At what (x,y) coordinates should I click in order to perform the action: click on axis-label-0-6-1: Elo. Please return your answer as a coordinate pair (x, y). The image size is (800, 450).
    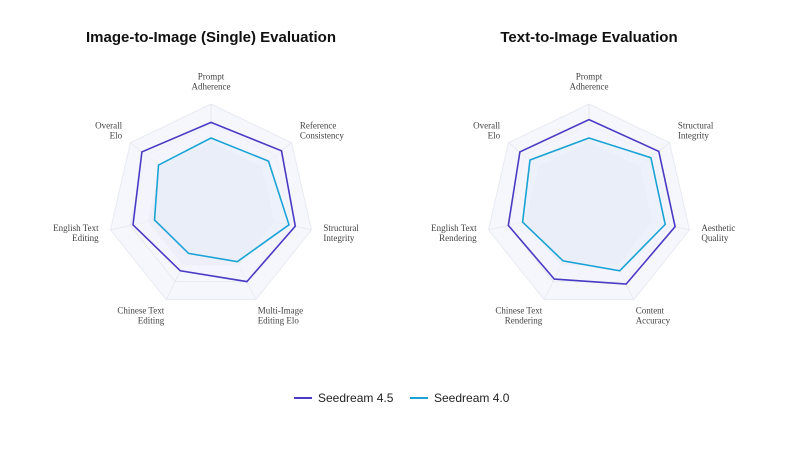
    Looking at the image, I should click on (116, 135).